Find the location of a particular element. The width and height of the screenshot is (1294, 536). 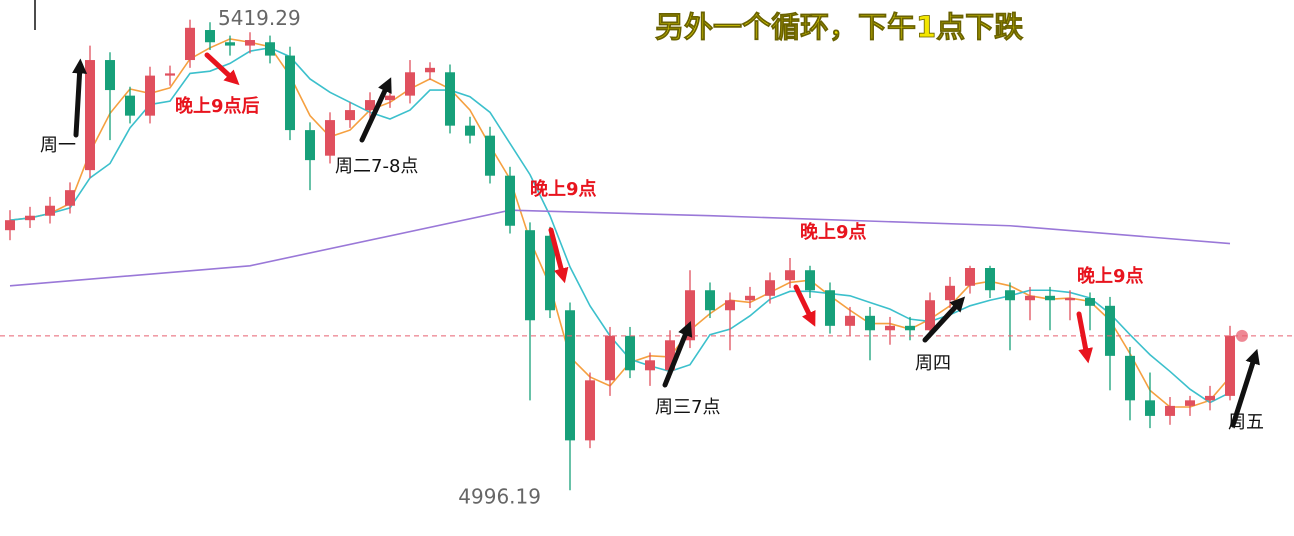

high-label: 5419.29 is located at coordinates (259, 18).